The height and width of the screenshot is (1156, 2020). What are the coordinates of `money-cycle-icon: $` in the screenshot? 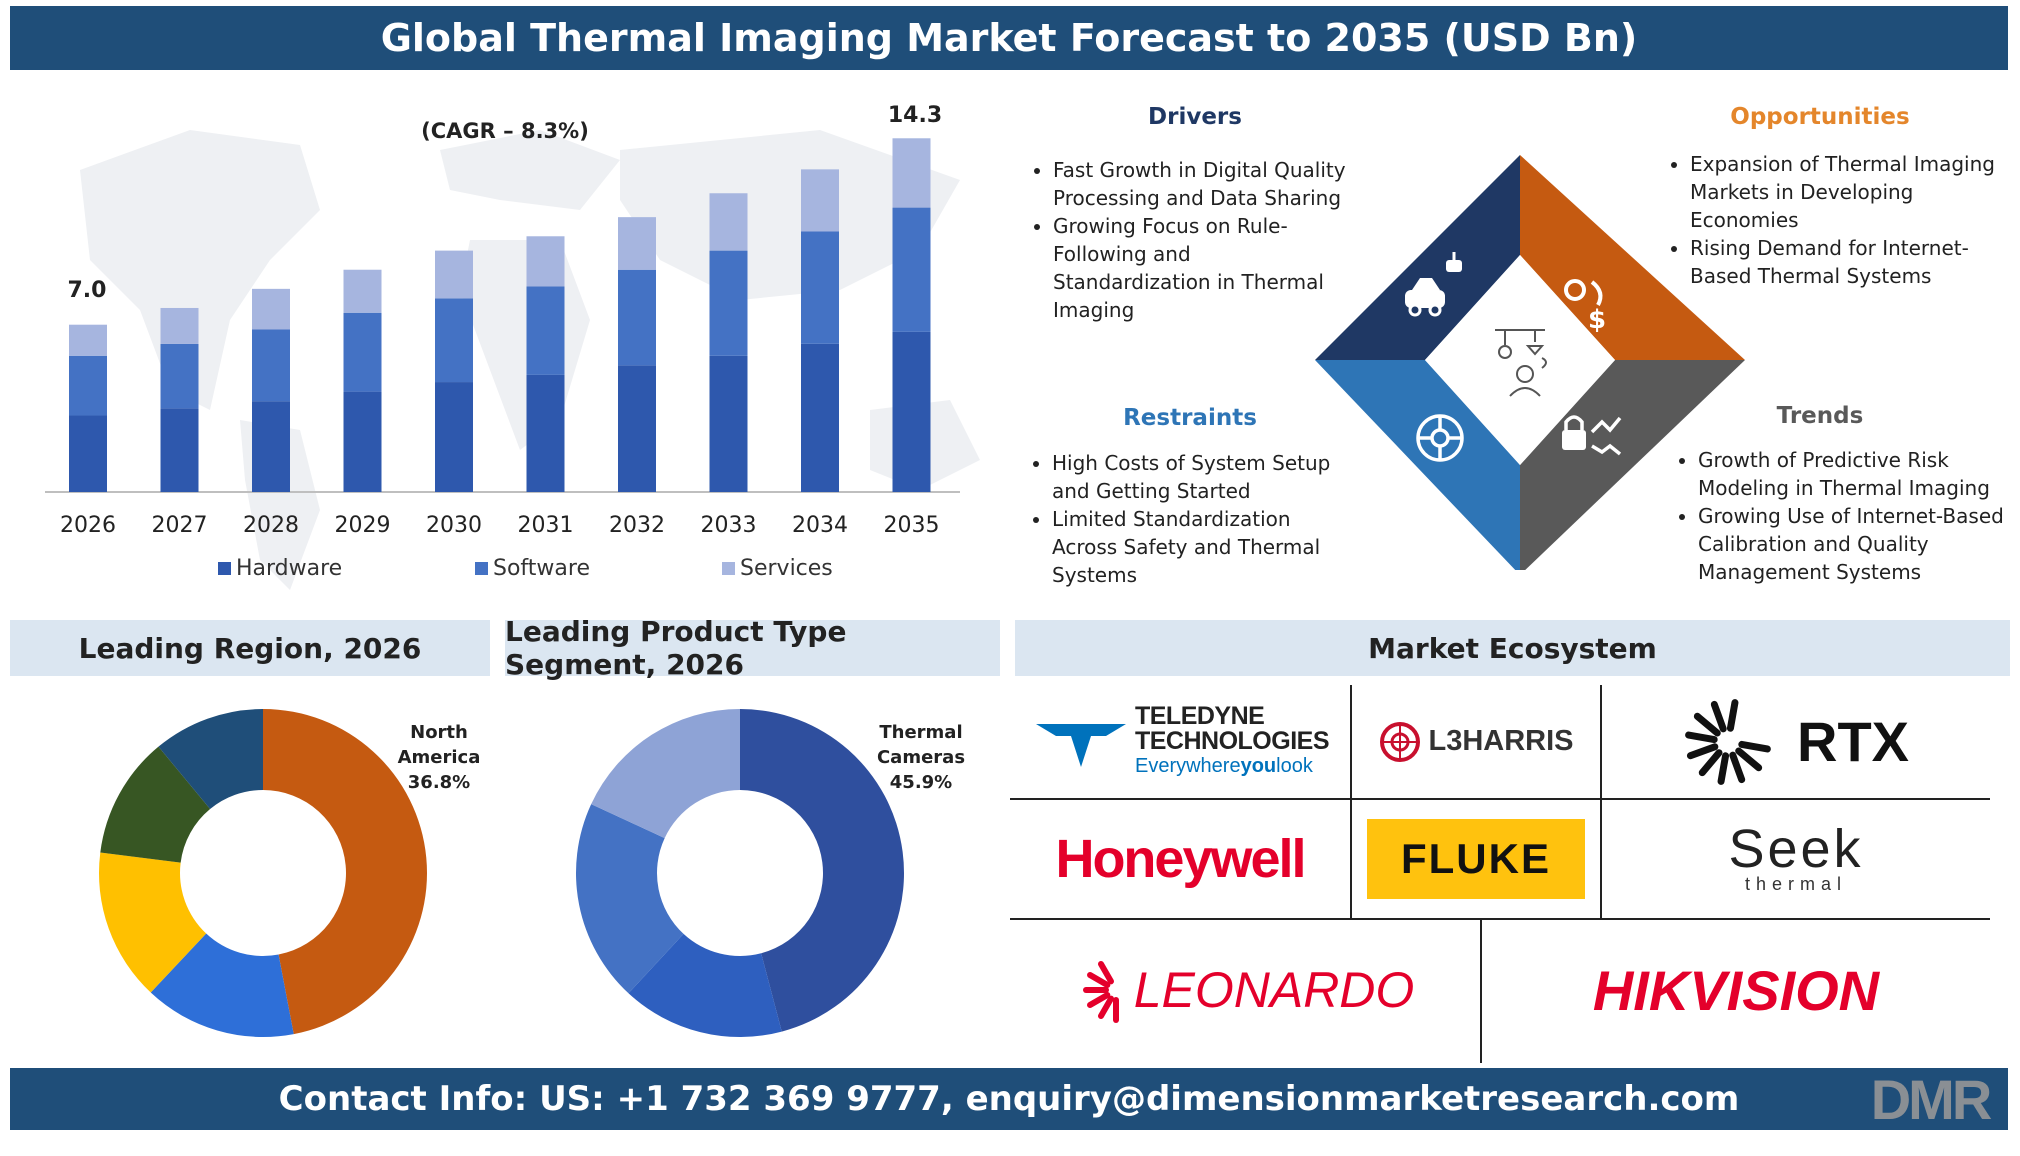 It's located at (1583, 307).